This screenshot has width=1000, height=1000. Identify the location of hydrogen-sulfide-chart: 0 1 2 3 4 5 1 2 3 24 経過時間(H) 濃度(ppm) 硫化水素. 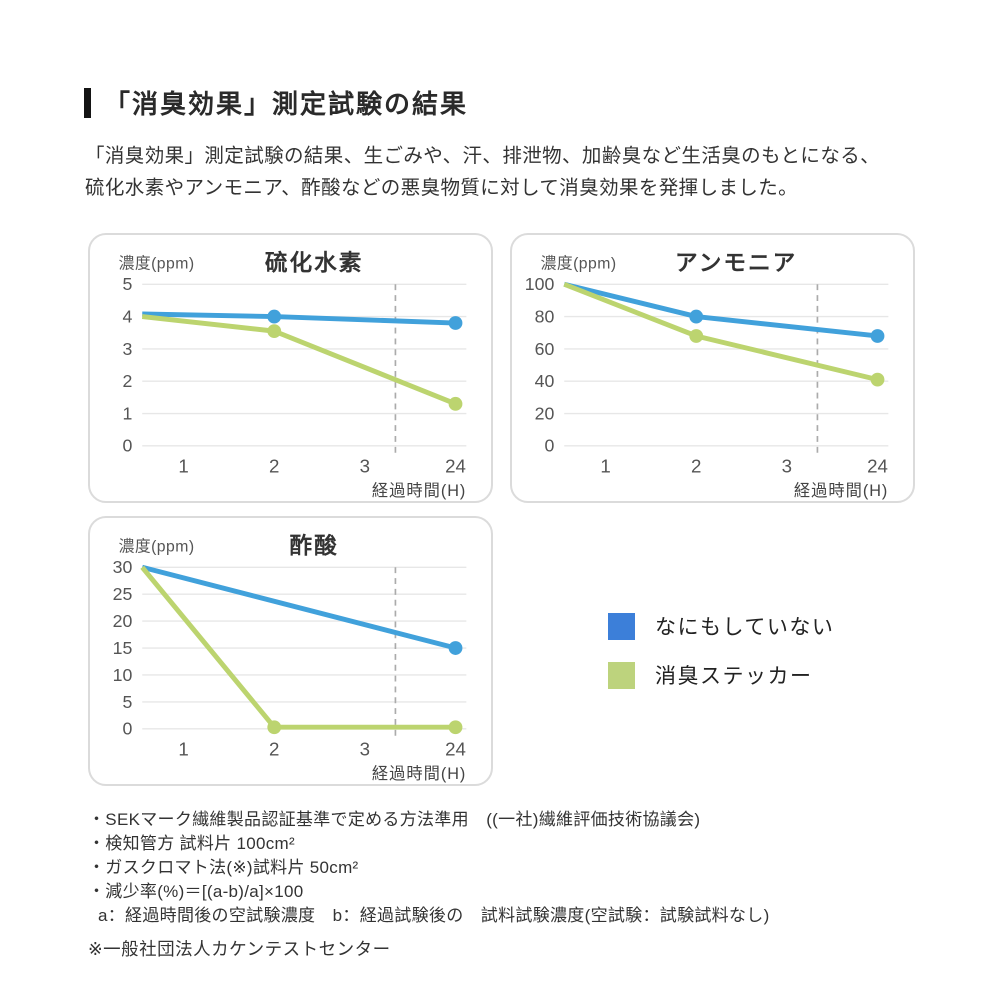
(293, 374).